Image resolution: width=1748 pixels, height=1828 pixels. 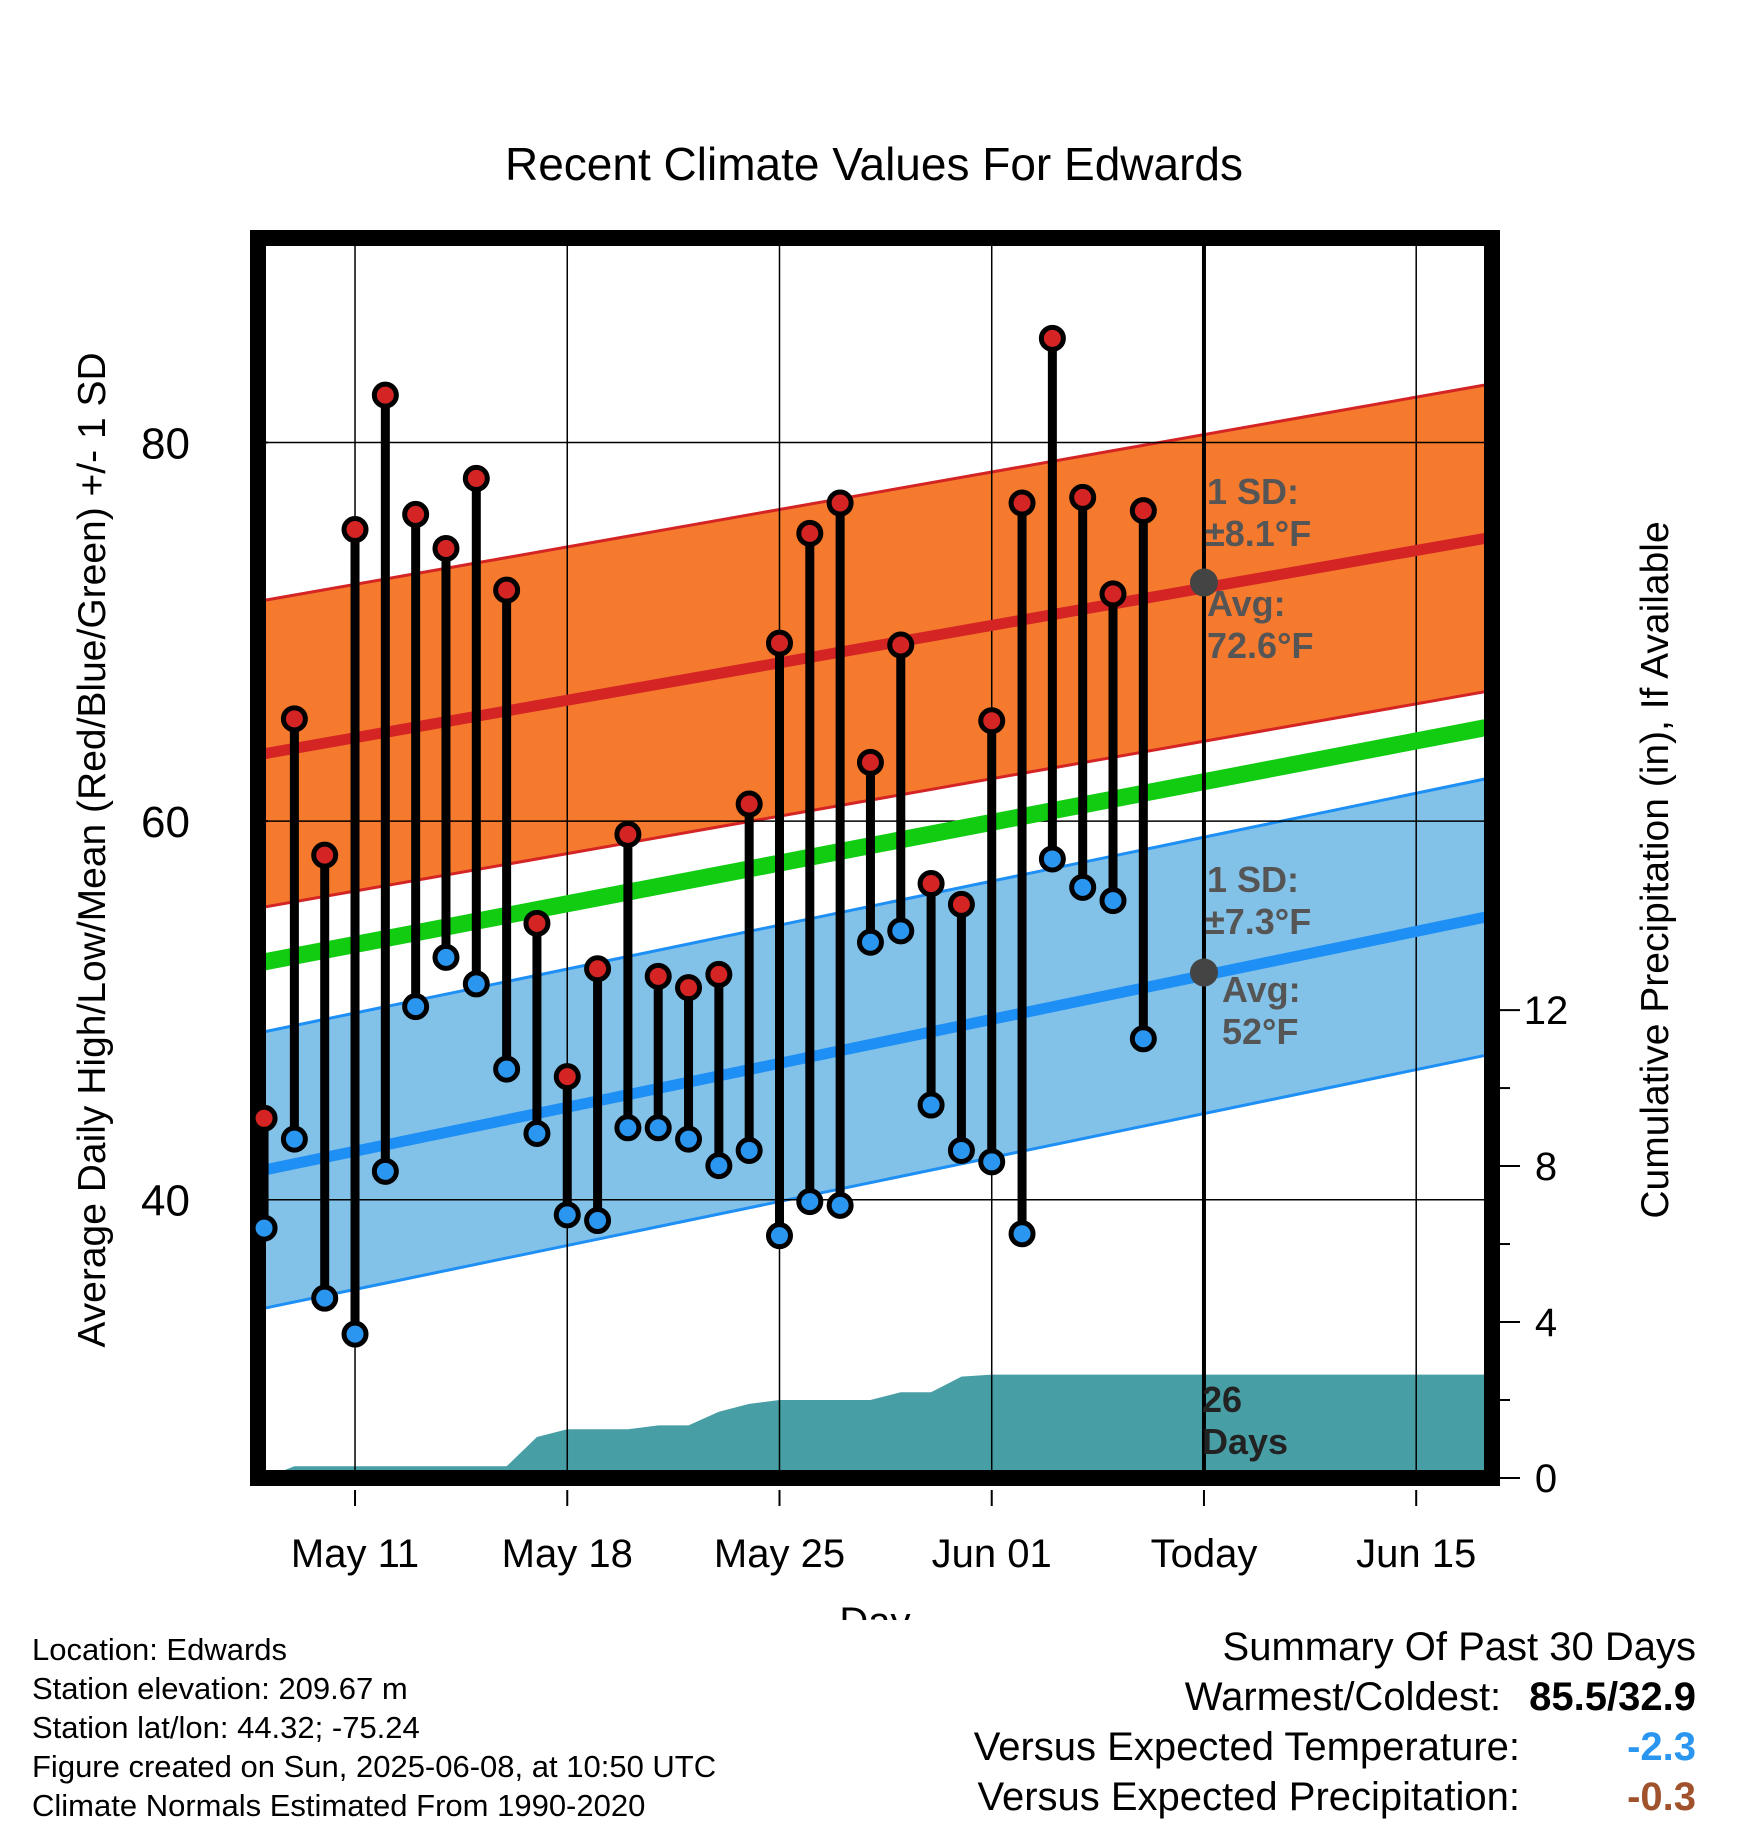 I want to click on high-sd-value: ±8.1°F, so click(x=1258, y=533).